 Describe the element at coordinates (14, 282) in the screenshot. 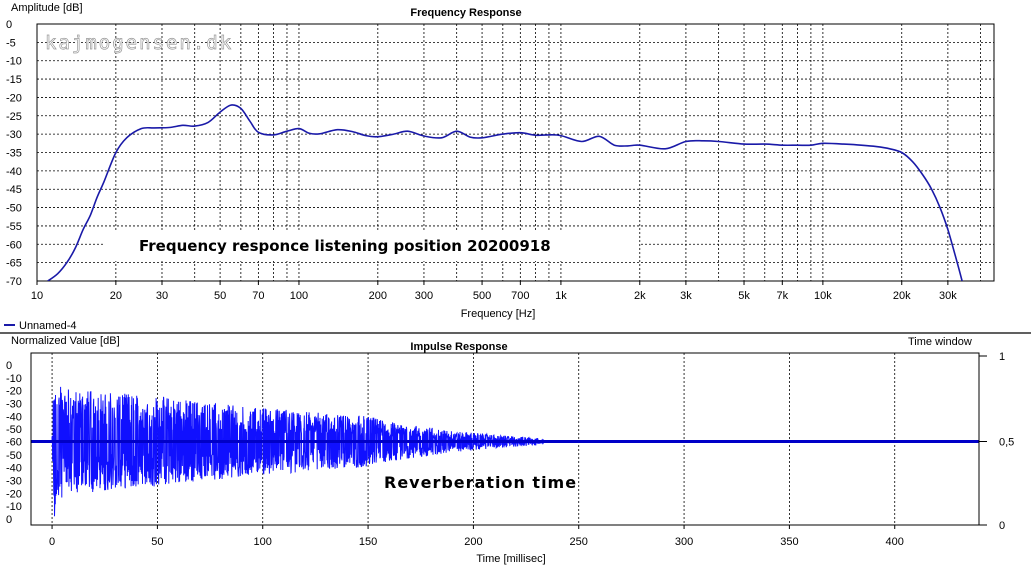

I see `fr-y-tick-label: -70` at that location.